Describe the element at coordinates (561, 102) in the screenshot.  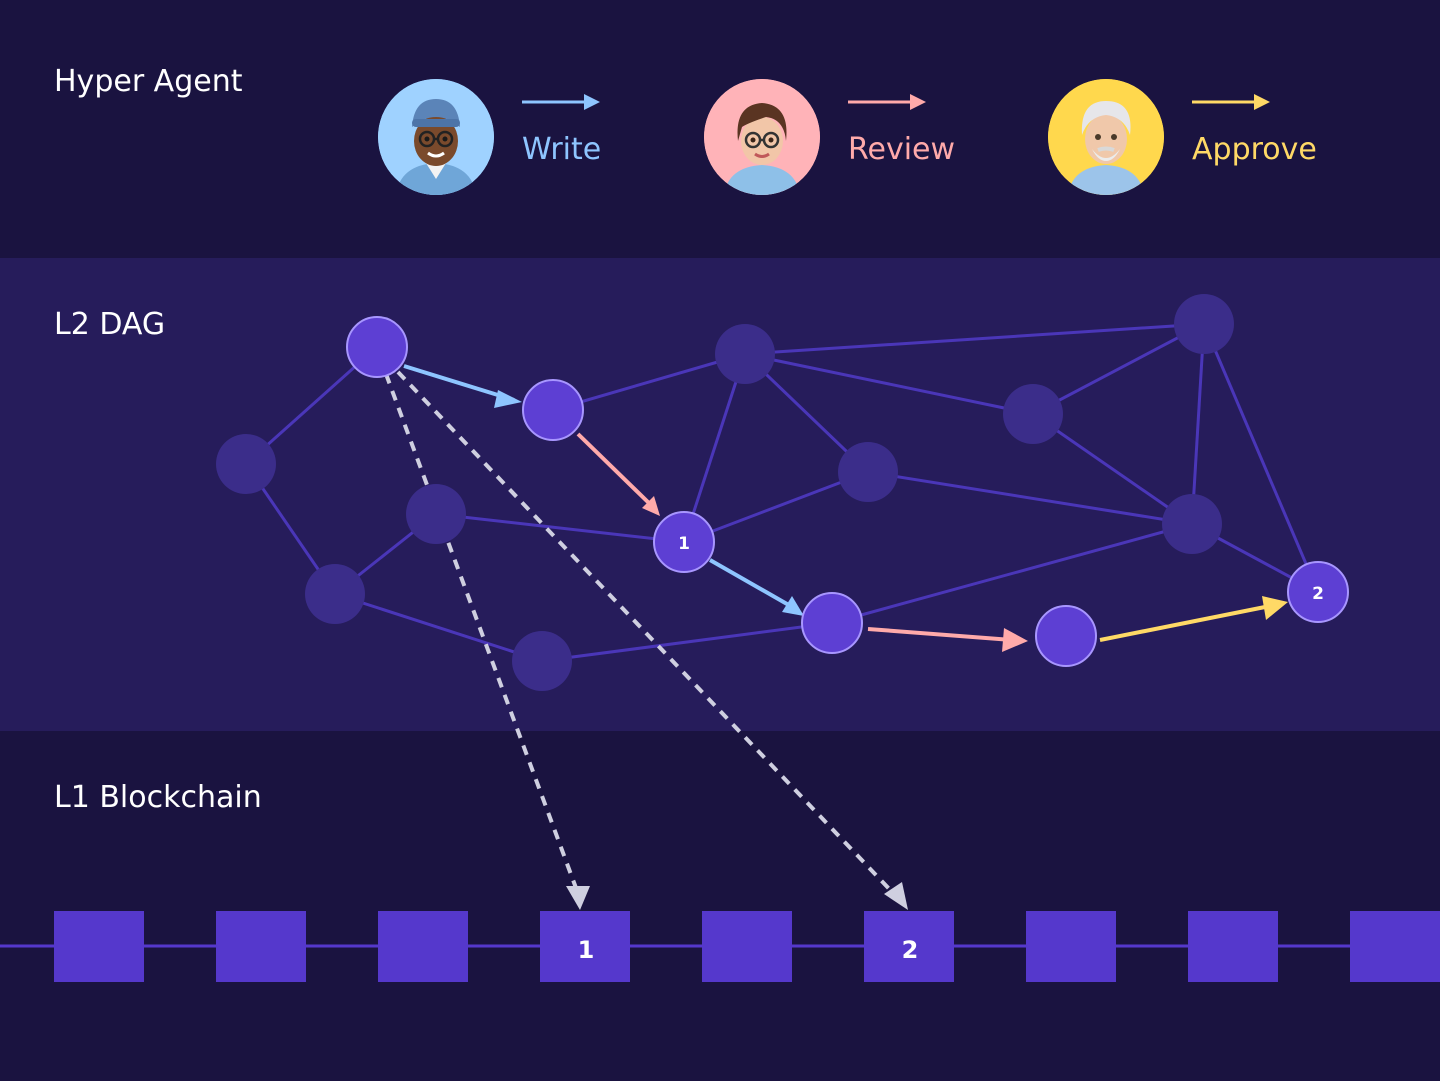
I see `write-legend-arrow` at that location.